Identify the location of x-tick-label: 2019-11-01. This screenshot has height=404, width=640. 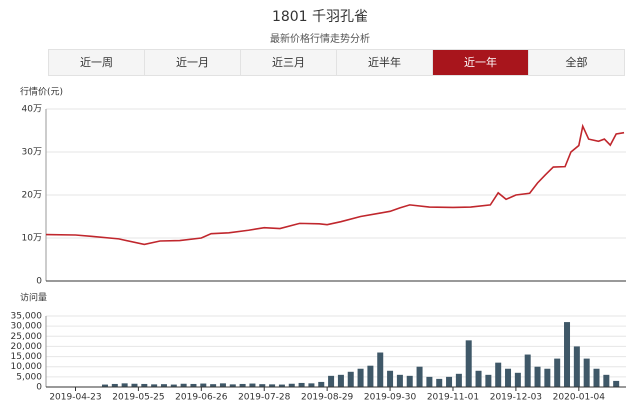
(453, 398).